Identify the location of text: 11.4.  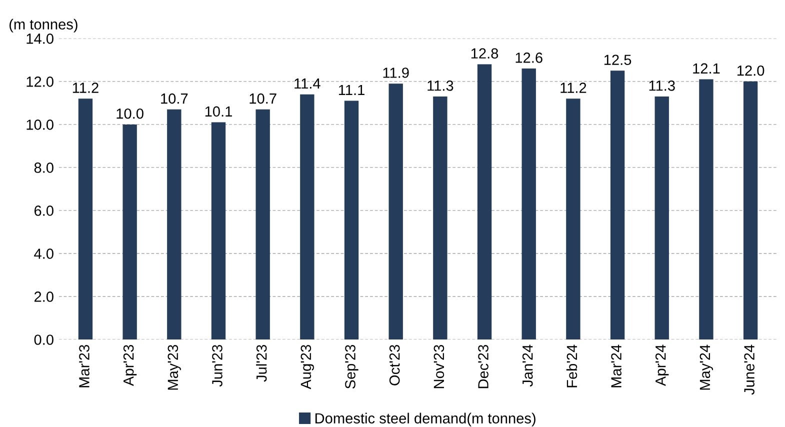
(307, 83).